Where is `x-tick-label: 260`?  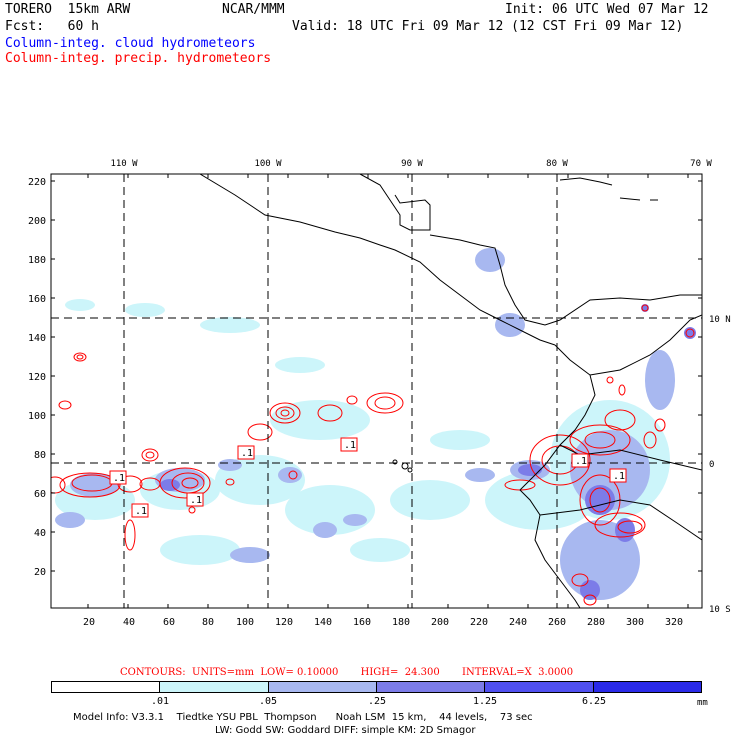
x-tick-label: 260 is located at coordinates (557, 622).